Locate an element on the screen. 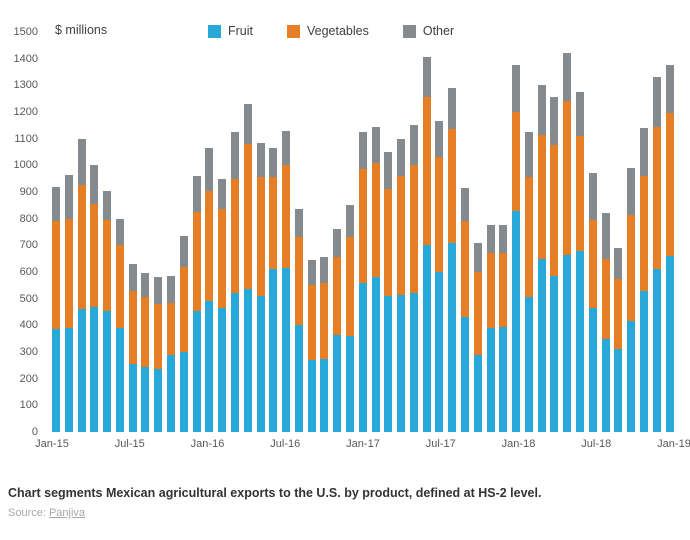 The width and height of the screenshot is (690, 540). x-tick-label: Jul-18 is located at coordinates (596, 444).